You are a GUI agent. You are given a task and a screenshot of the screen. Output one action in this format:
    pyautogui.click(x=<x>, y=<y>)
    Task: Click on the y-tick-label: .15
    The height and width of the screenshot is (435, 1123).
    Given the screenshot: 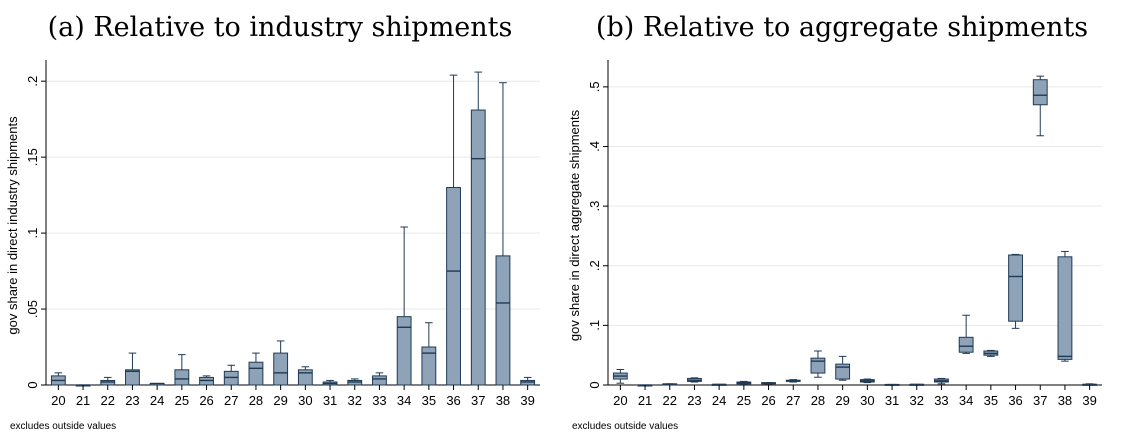 What is the action you would take?
    pyautogui.click(x=32, y=157)
    